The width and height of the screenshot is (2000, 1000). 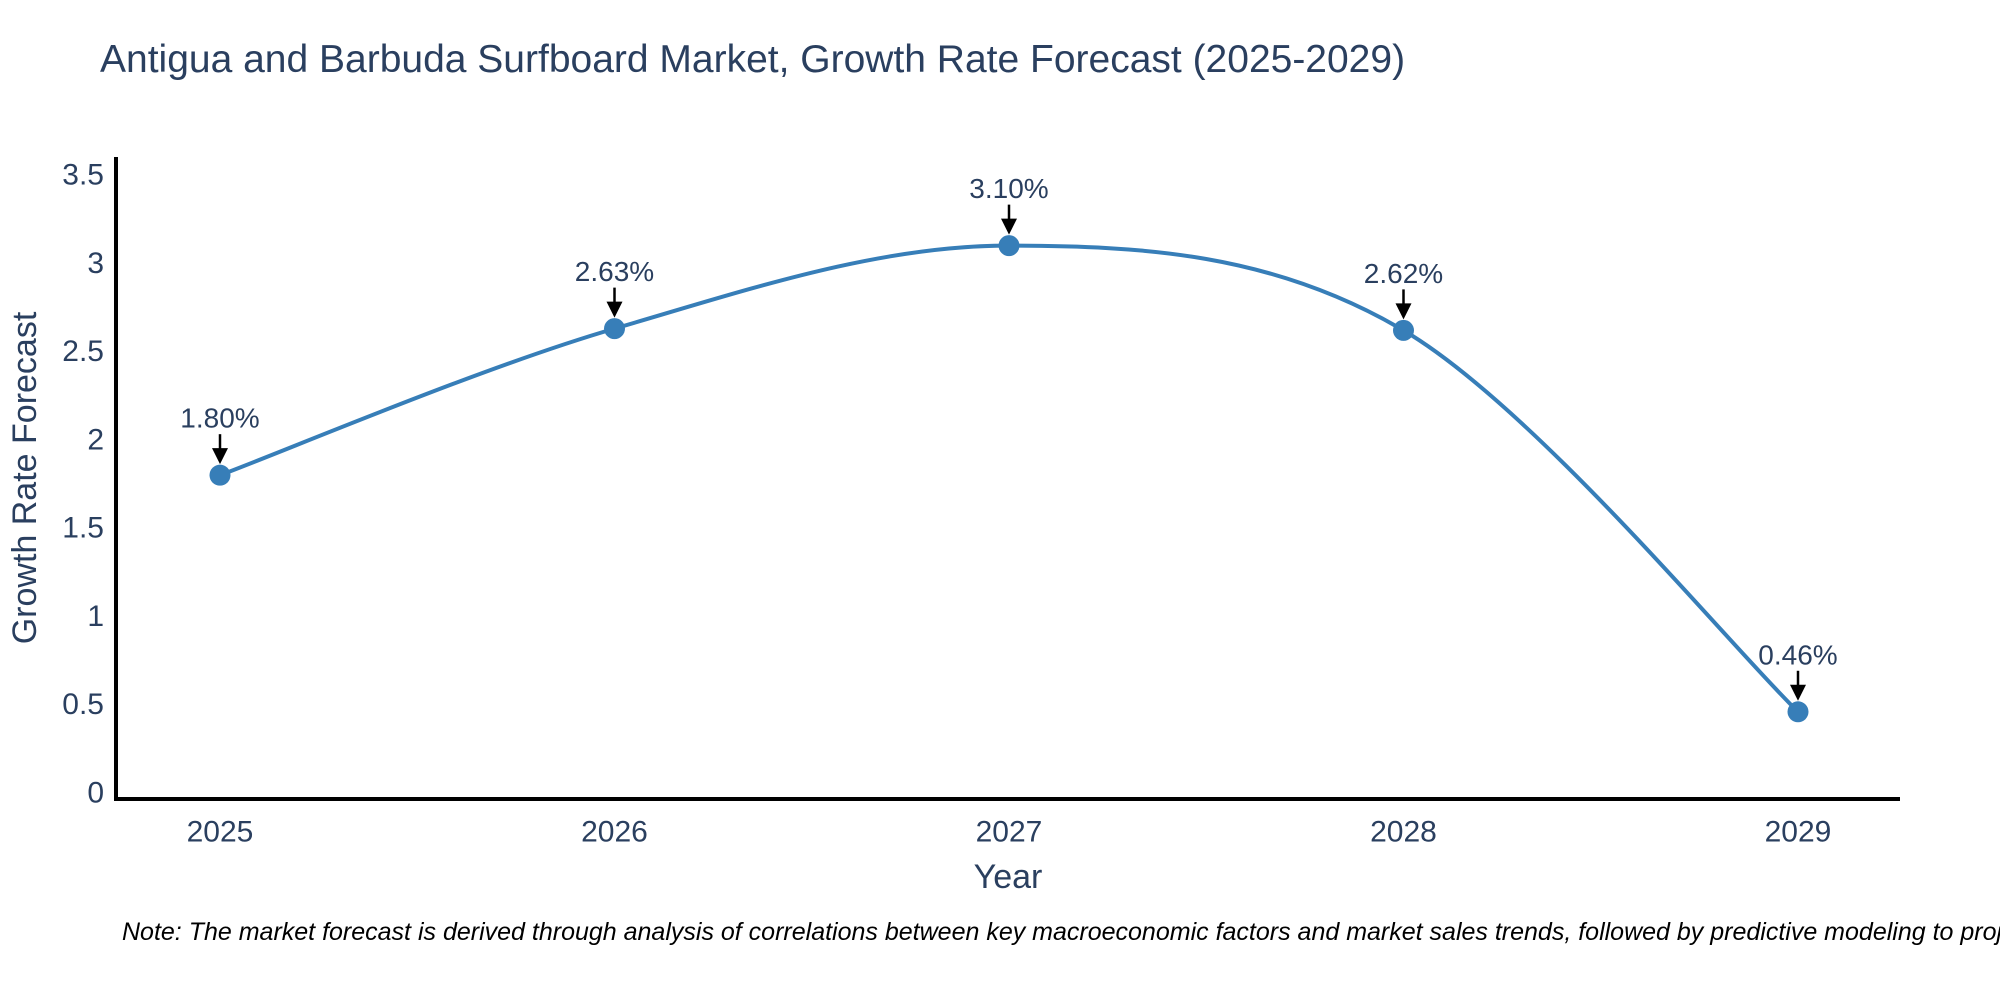 What do you see at coordinates (1403, 273) in the screenshot?
I see `annotation-label: 2.62%` at bounding box center [1403, 273].